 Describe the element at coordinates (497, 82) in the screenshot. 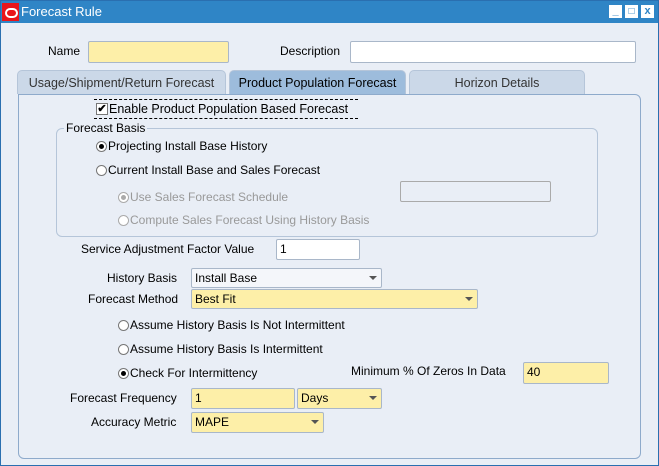

I see `tab-horizon-details: Horizon Details` at that location.